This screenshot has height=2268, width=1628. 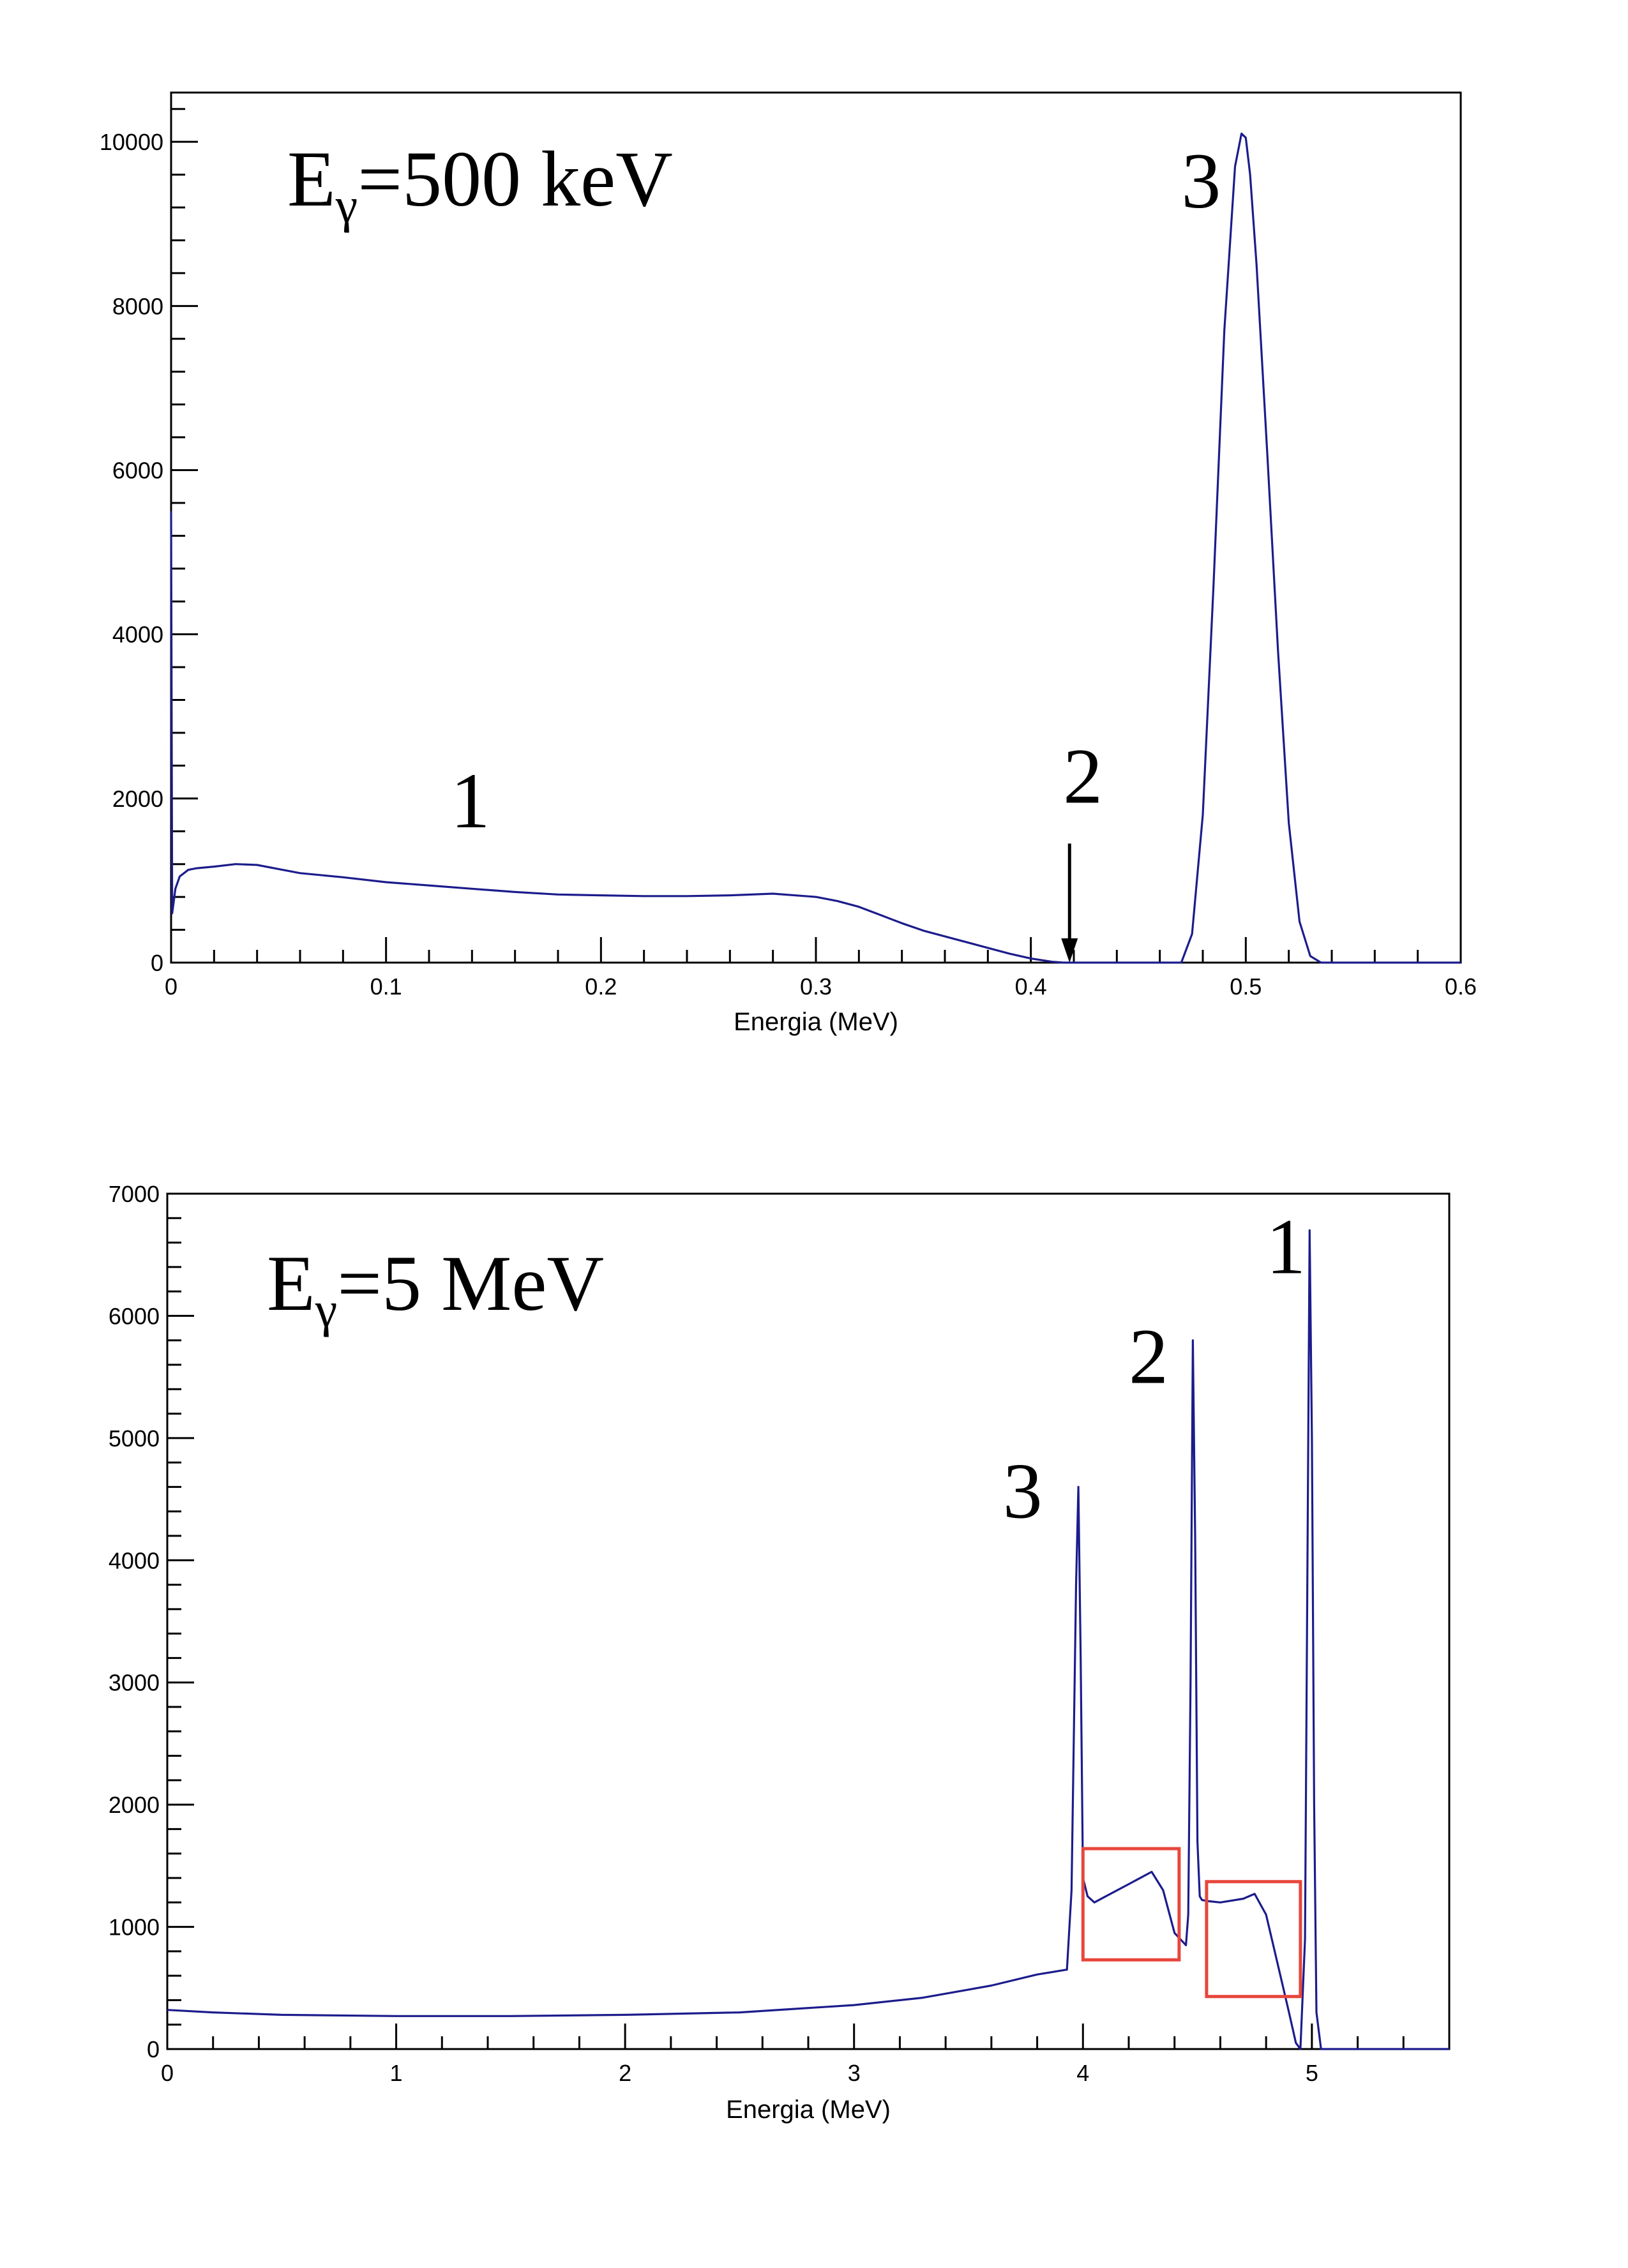 What do you see at coordinates (386, 986) in the screenshot?
I see `x-tick-label: 0.1` at bounding box center [386, 986].